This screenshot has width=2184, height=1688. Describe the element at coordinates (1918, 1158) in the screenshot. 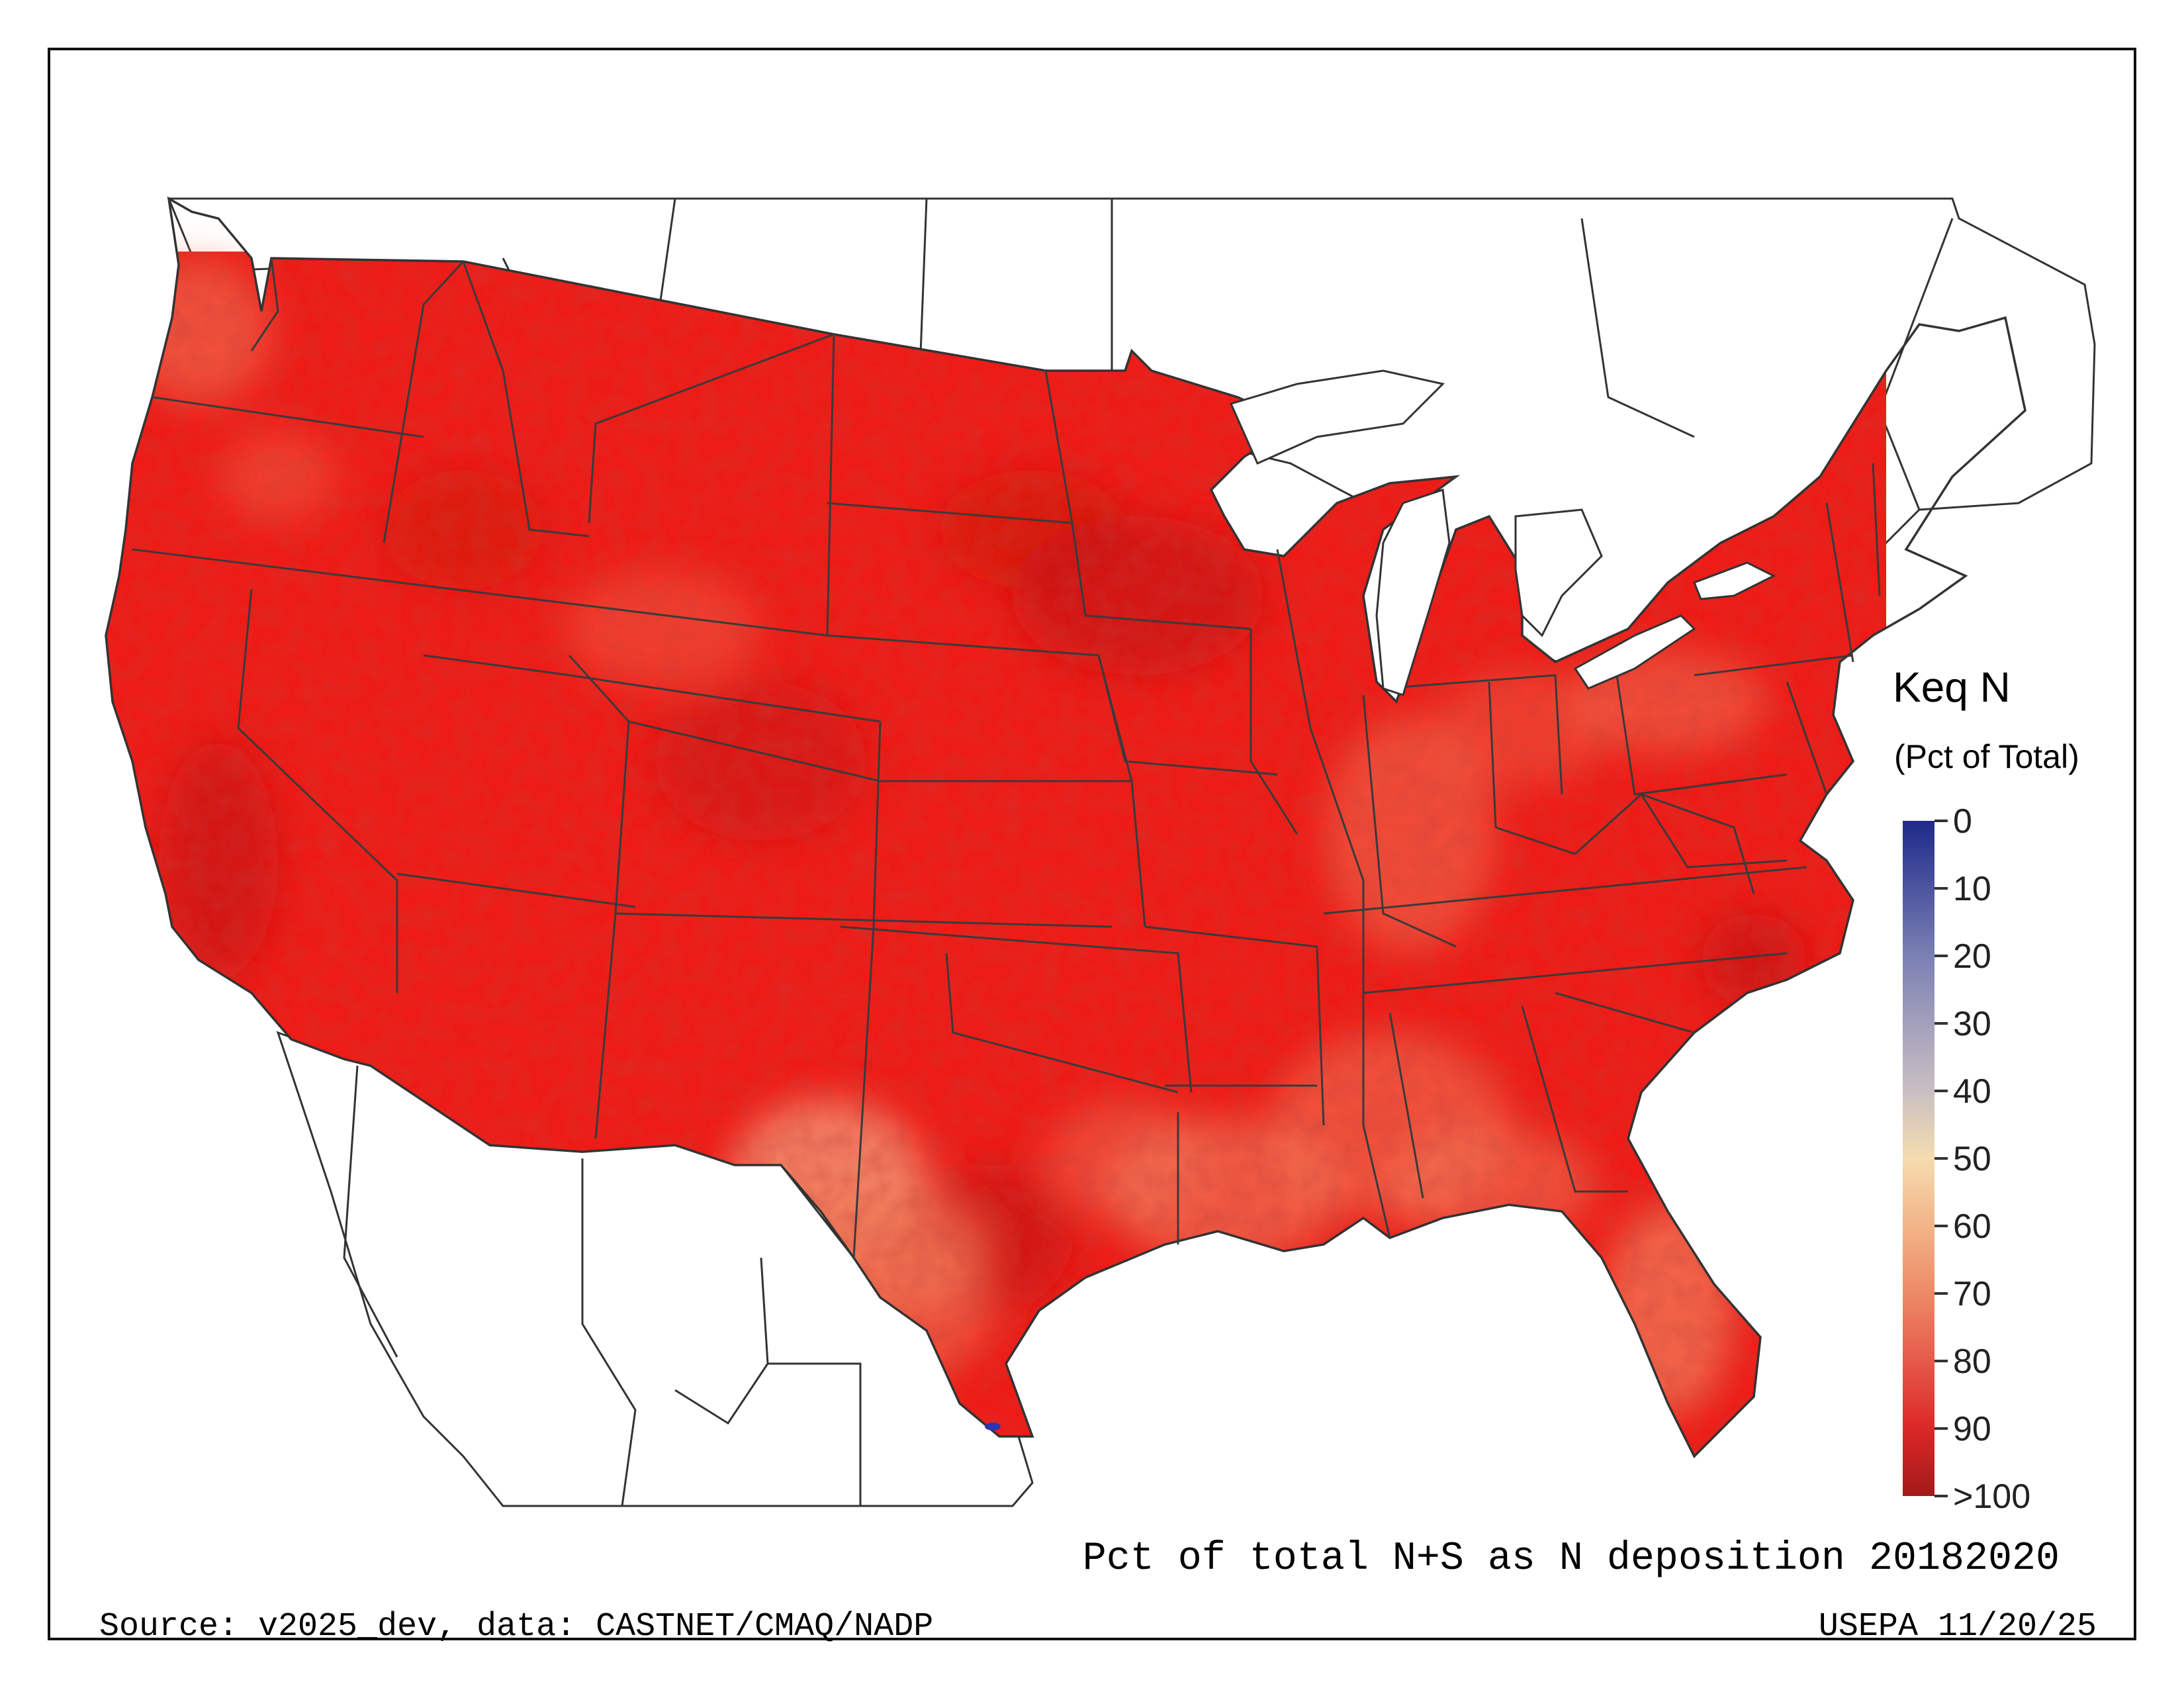

I see `legend-colorbar` at that location.